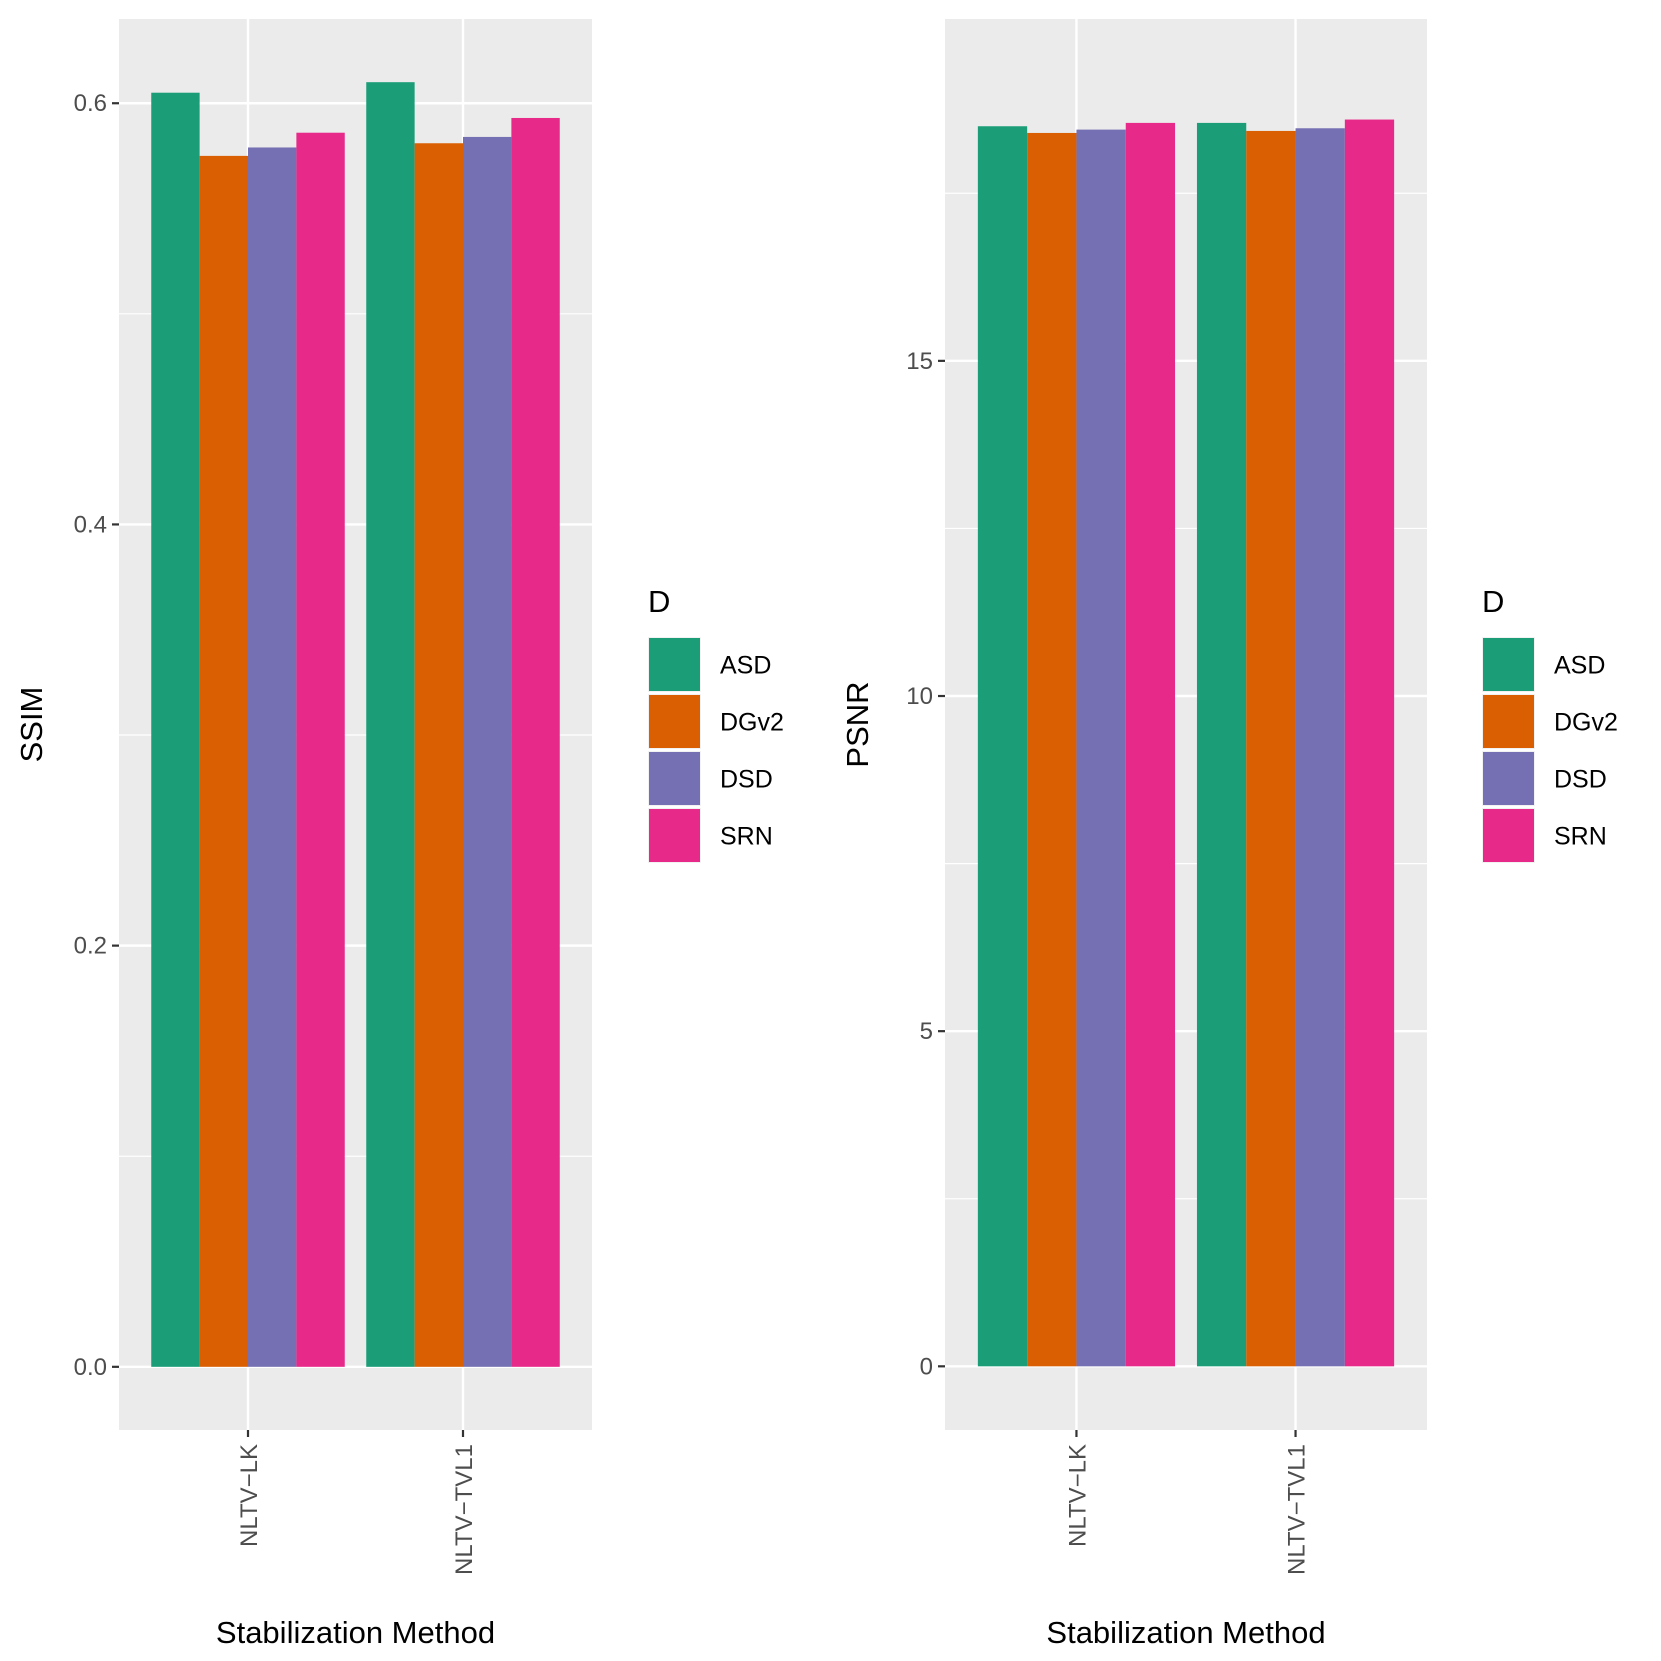 The image size is (1661, 1661). Describe the element at coordinates (857, 724) in the screenshot. I see `y-axis-title: PSNR` at that location.